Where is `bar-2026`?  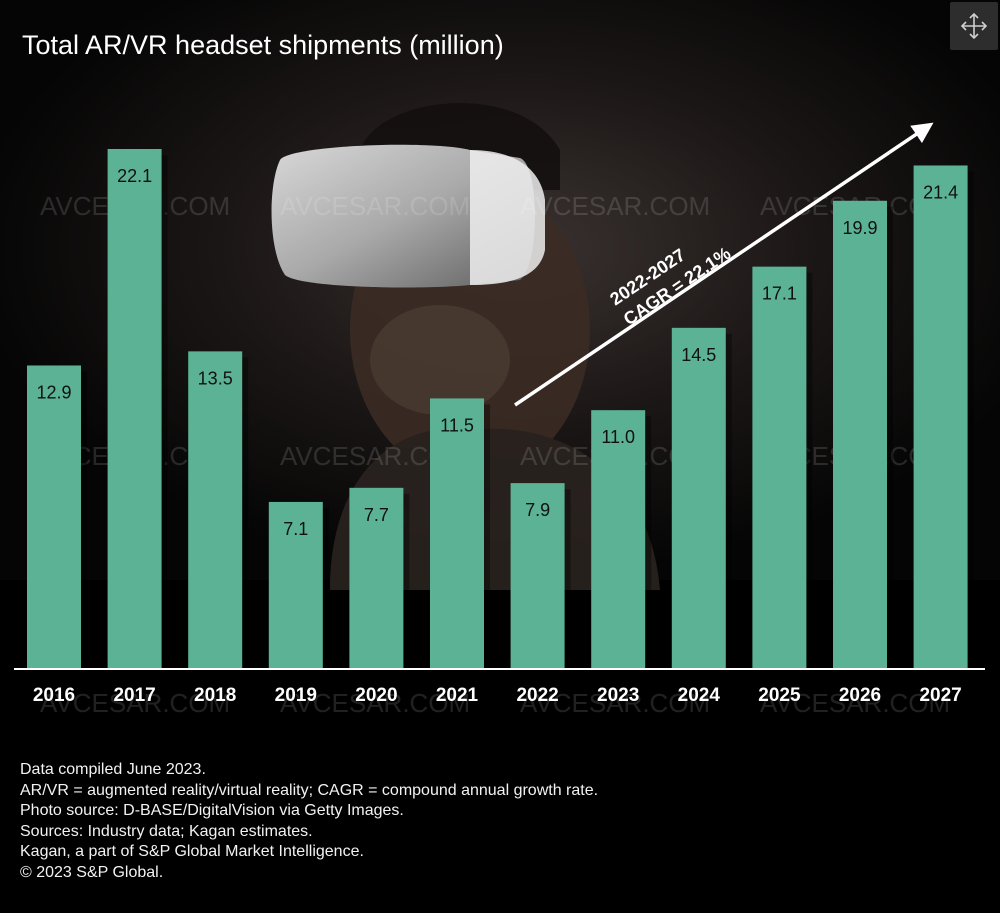
bar-2026 is located at coordinates (860, 434).